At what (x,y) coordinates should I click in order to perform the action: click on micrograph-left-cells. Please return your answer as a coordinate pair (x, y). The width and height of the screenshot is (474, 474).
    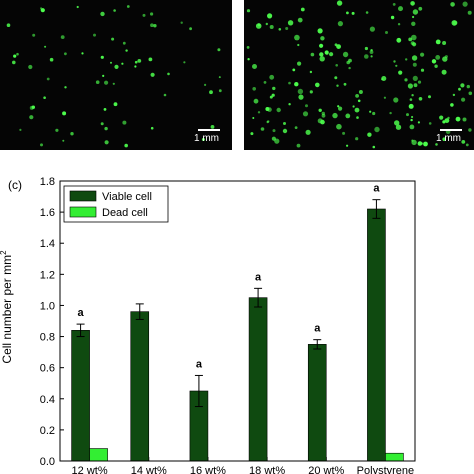
    Looking at the image, I should click on (114, 76).